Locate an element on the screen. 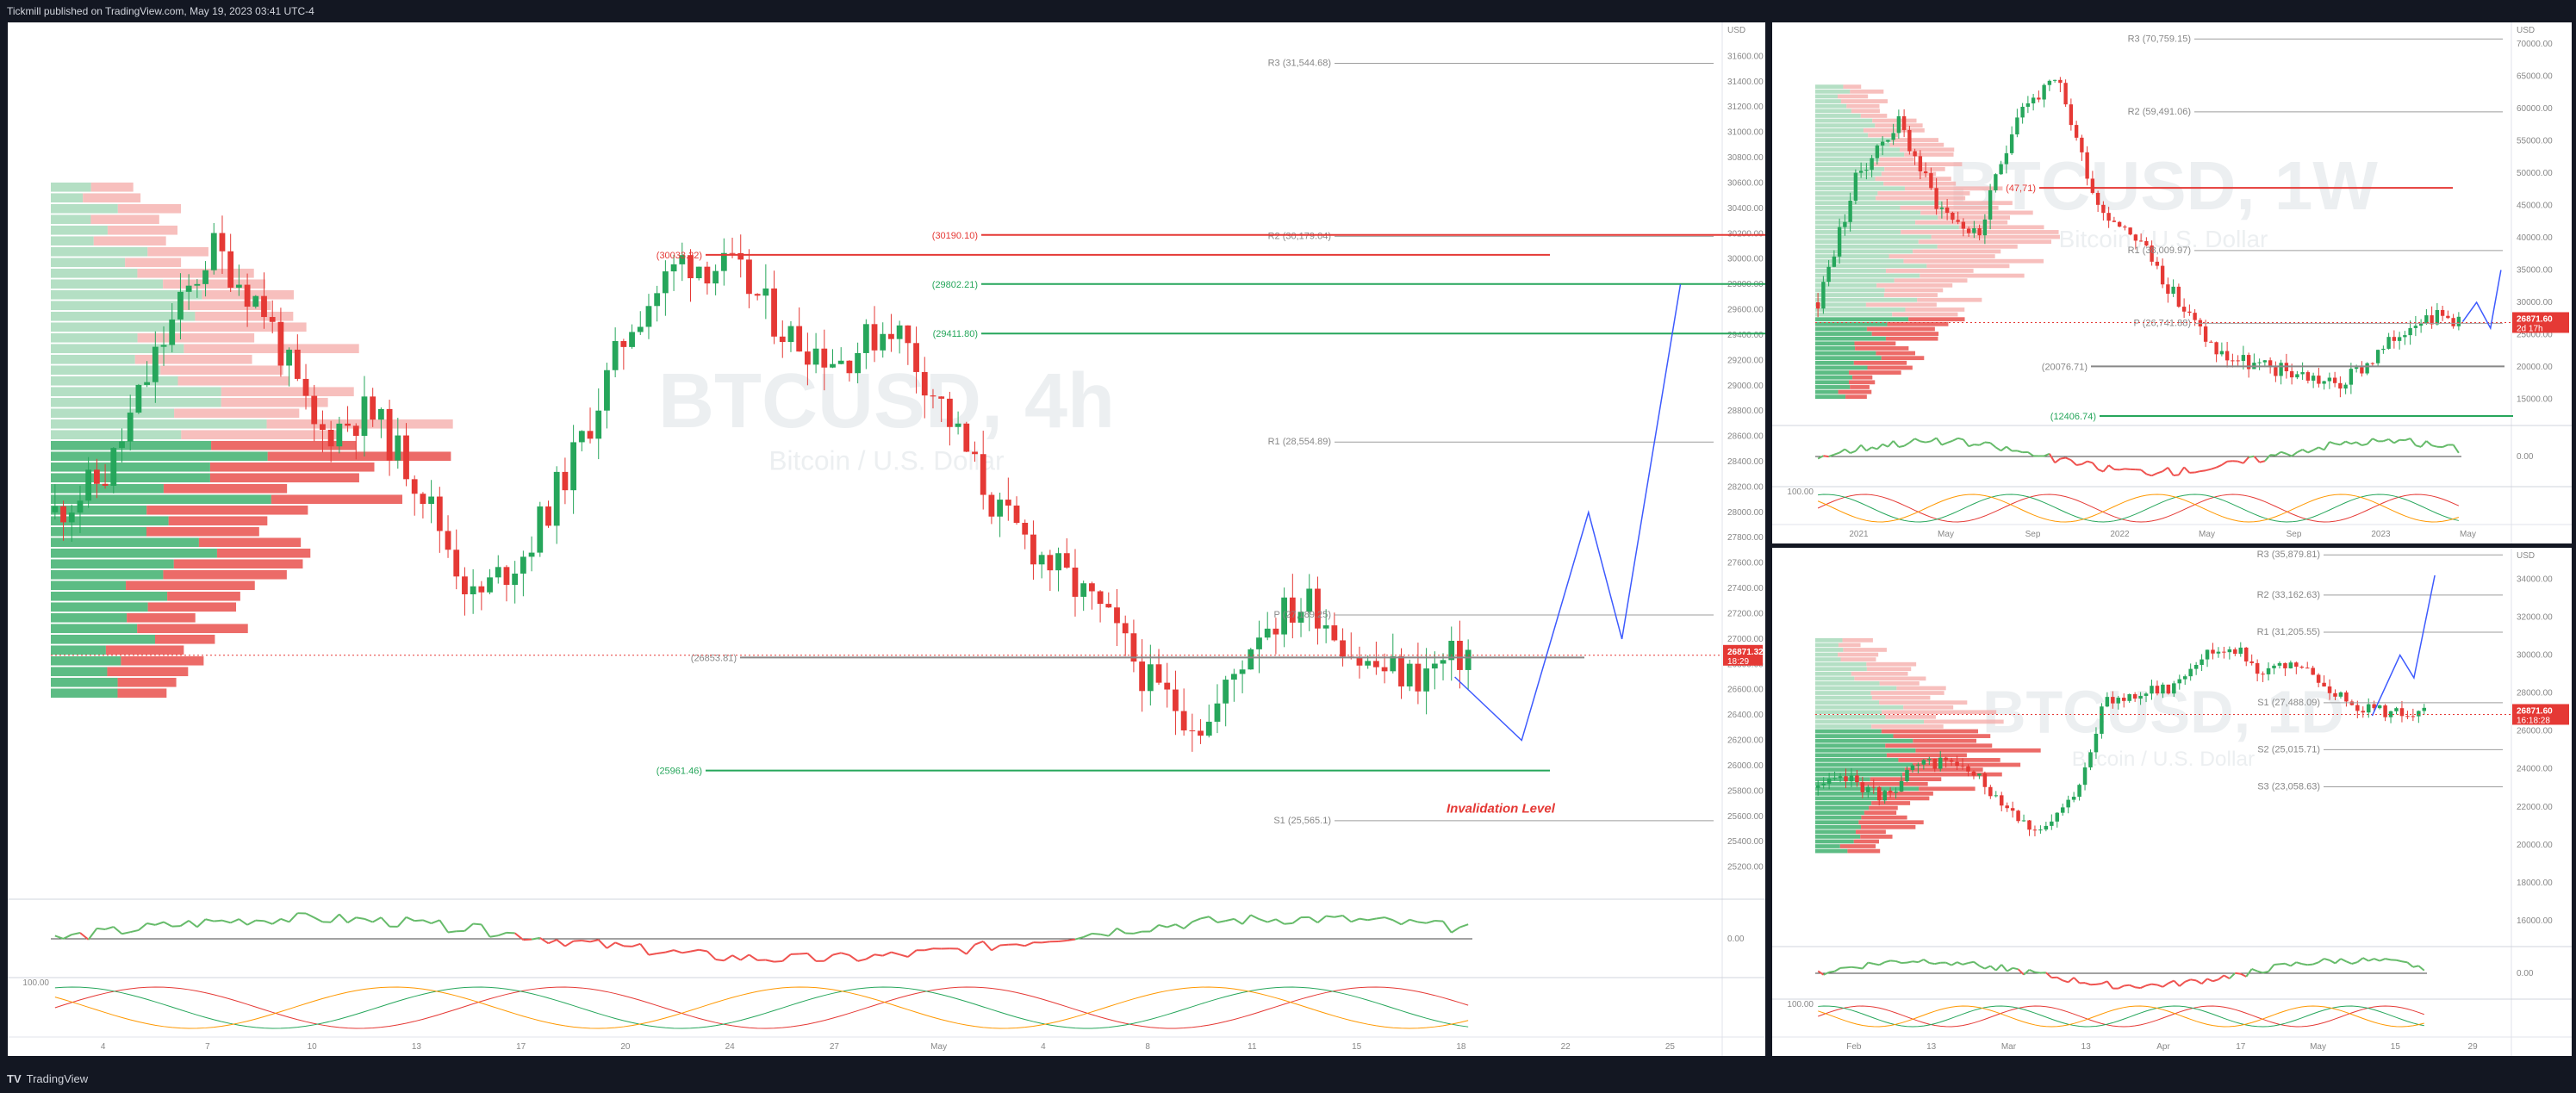  x-tick-label: May is located at coordinates (939, 1047).